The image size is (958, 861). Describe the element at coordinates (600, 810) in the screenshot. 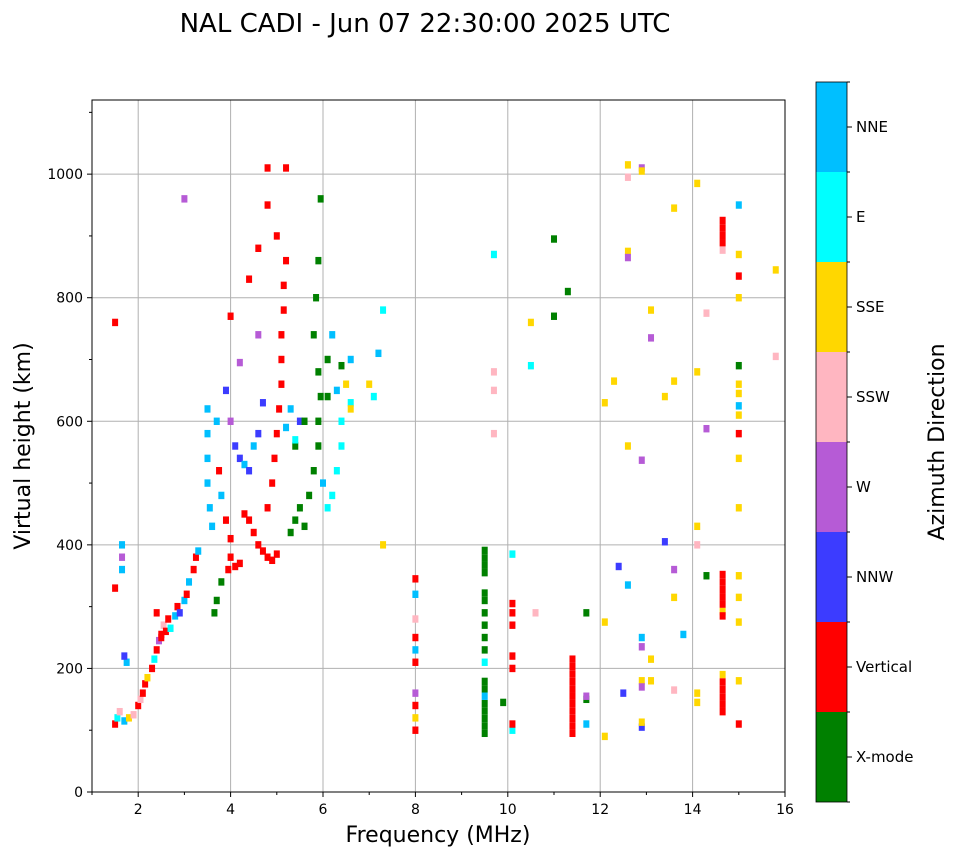

I see `x-tick-label: 12` at that location.